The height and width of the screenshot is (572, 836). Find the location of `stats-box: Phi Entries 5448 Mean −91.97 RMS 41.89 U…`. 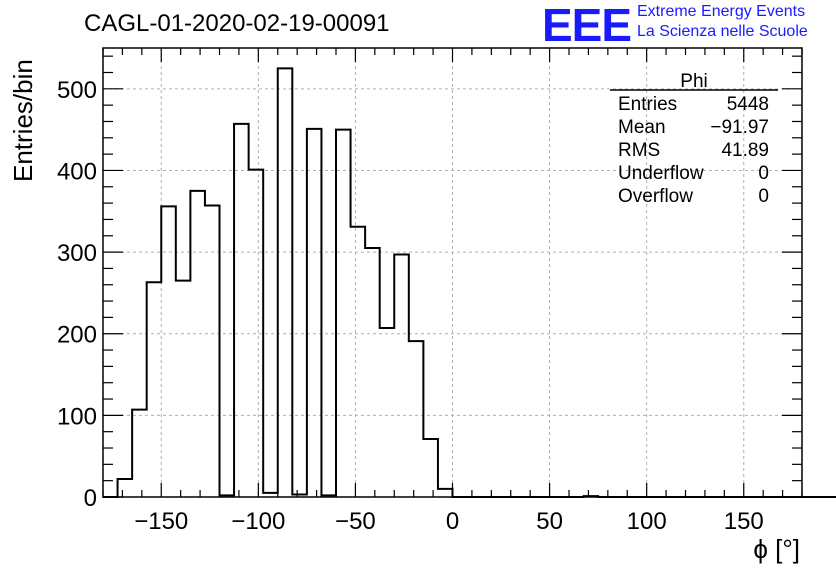

stats-box: Phi Entries 5448 Mean −91.97 RMS 41.89 U… is located at coordinates (694, 139).